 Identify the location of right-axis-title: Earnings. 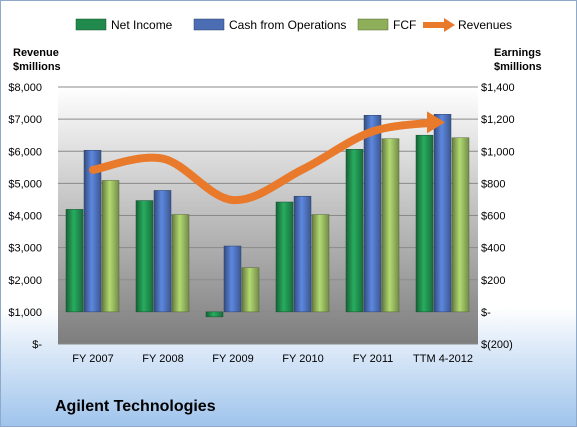
(517, 53).